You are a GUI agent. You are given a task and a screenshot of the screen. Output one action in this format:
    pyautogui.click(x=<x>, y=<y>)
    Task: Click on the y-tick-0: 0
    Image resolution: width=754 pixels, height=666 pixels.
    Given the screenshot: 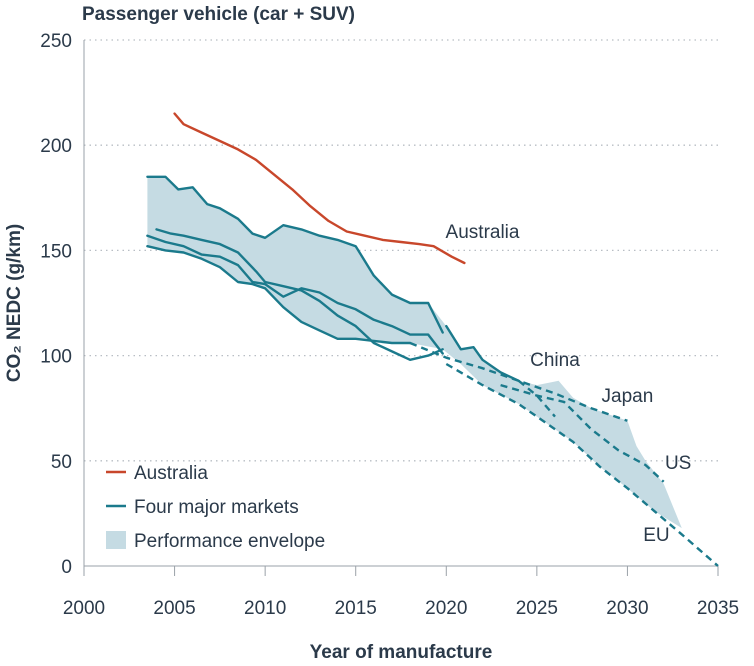 What is the action you would take?
    pyautogui.click(x=66, y=567)
    